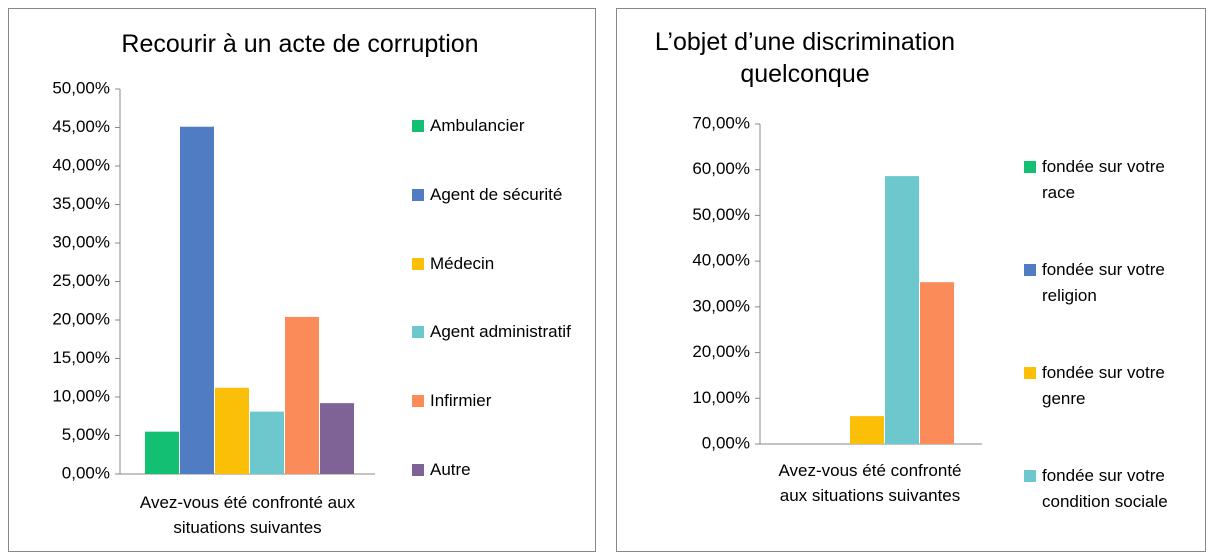 This screenshot has height=558, width=1214. What do you see at coordinates (81, 203) in the screenshot?
I see `y-tick-label: 35,00%` at bounding box center [81, 203].